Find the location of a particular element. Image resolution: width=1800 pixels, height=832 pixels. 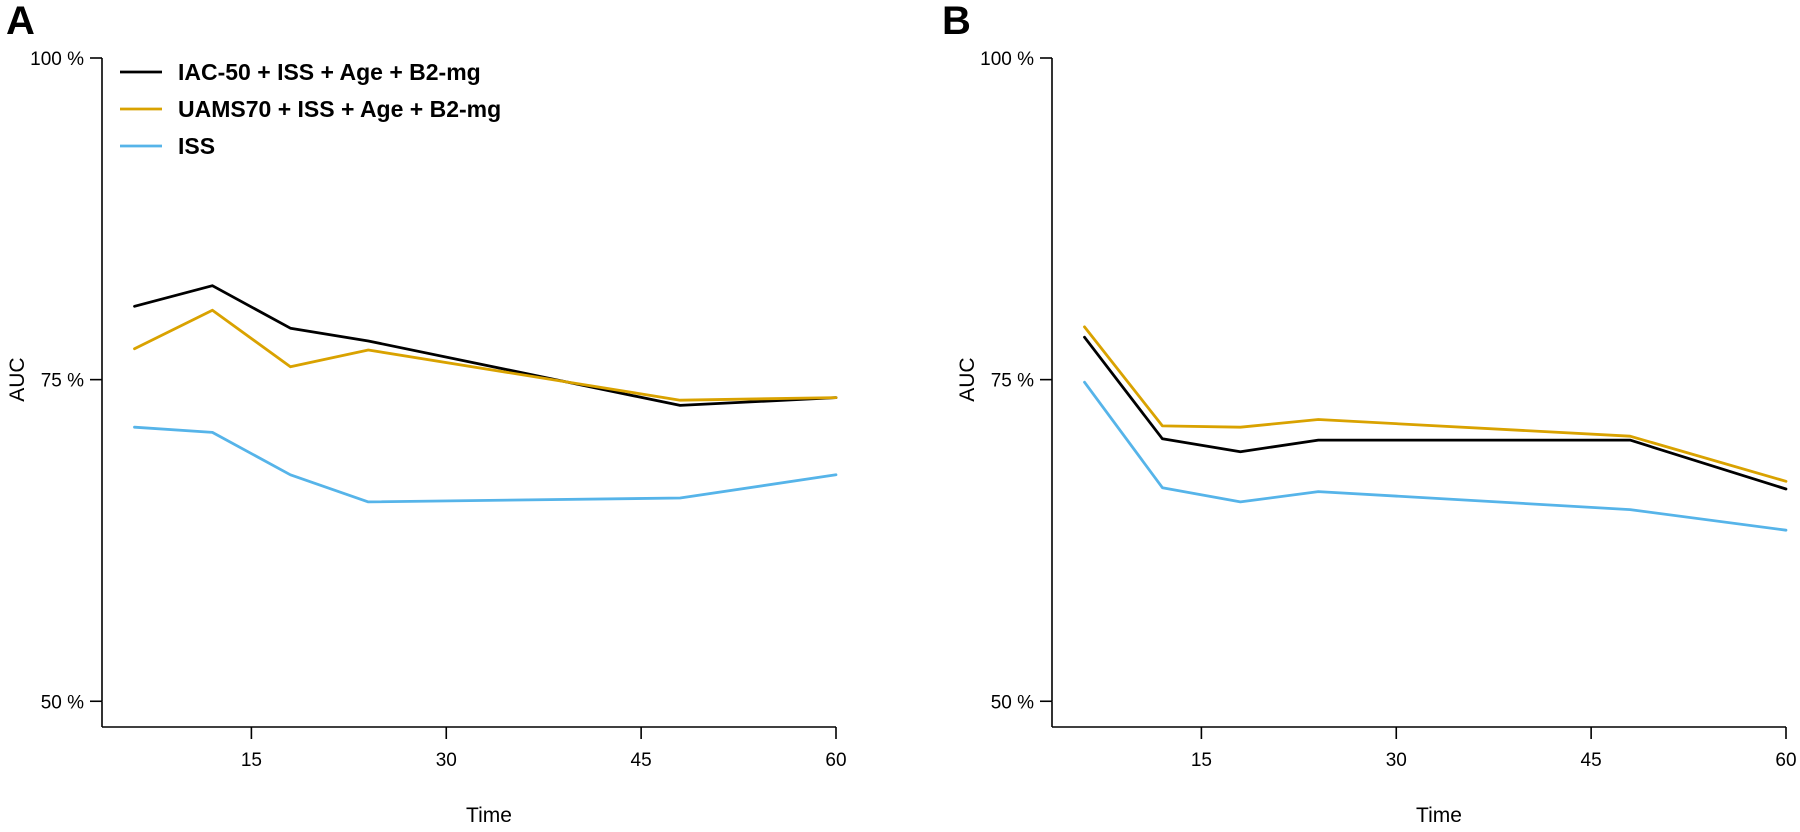

legend-label: UAMS70 + ISS + Age + B2-mg is located at coordinates (339, 109).